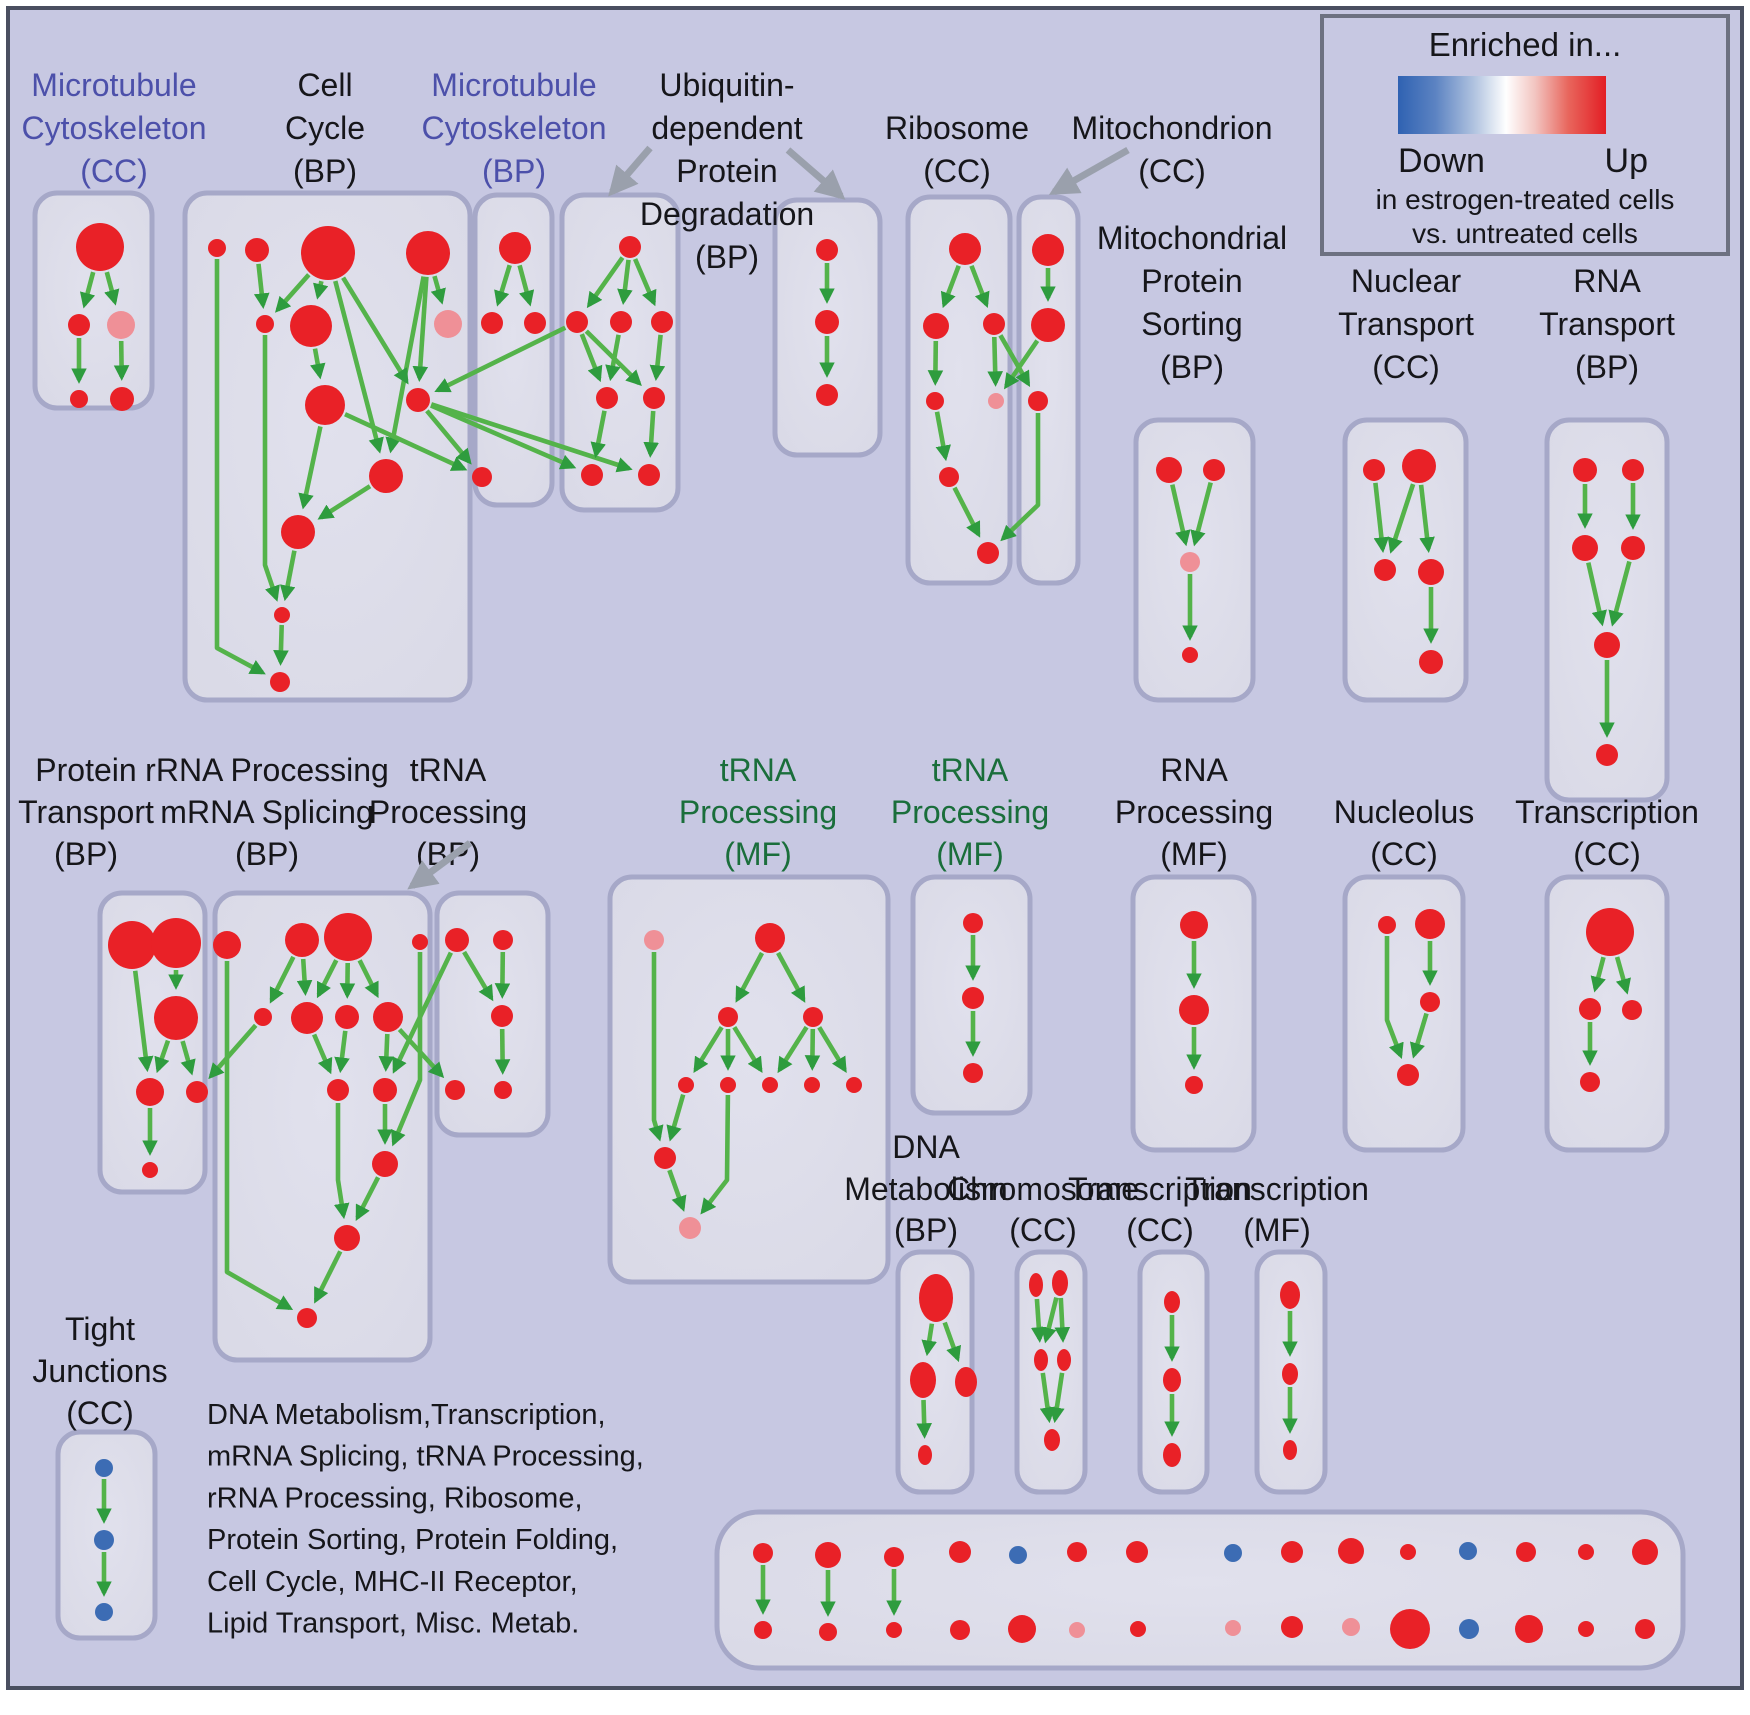 This screenshot has height=1715, width=1750. What do you see at coordinates (86, 854) in the screenshot?
I see `pt-label-line-2: (BP)` at bounding box center [86, 854].